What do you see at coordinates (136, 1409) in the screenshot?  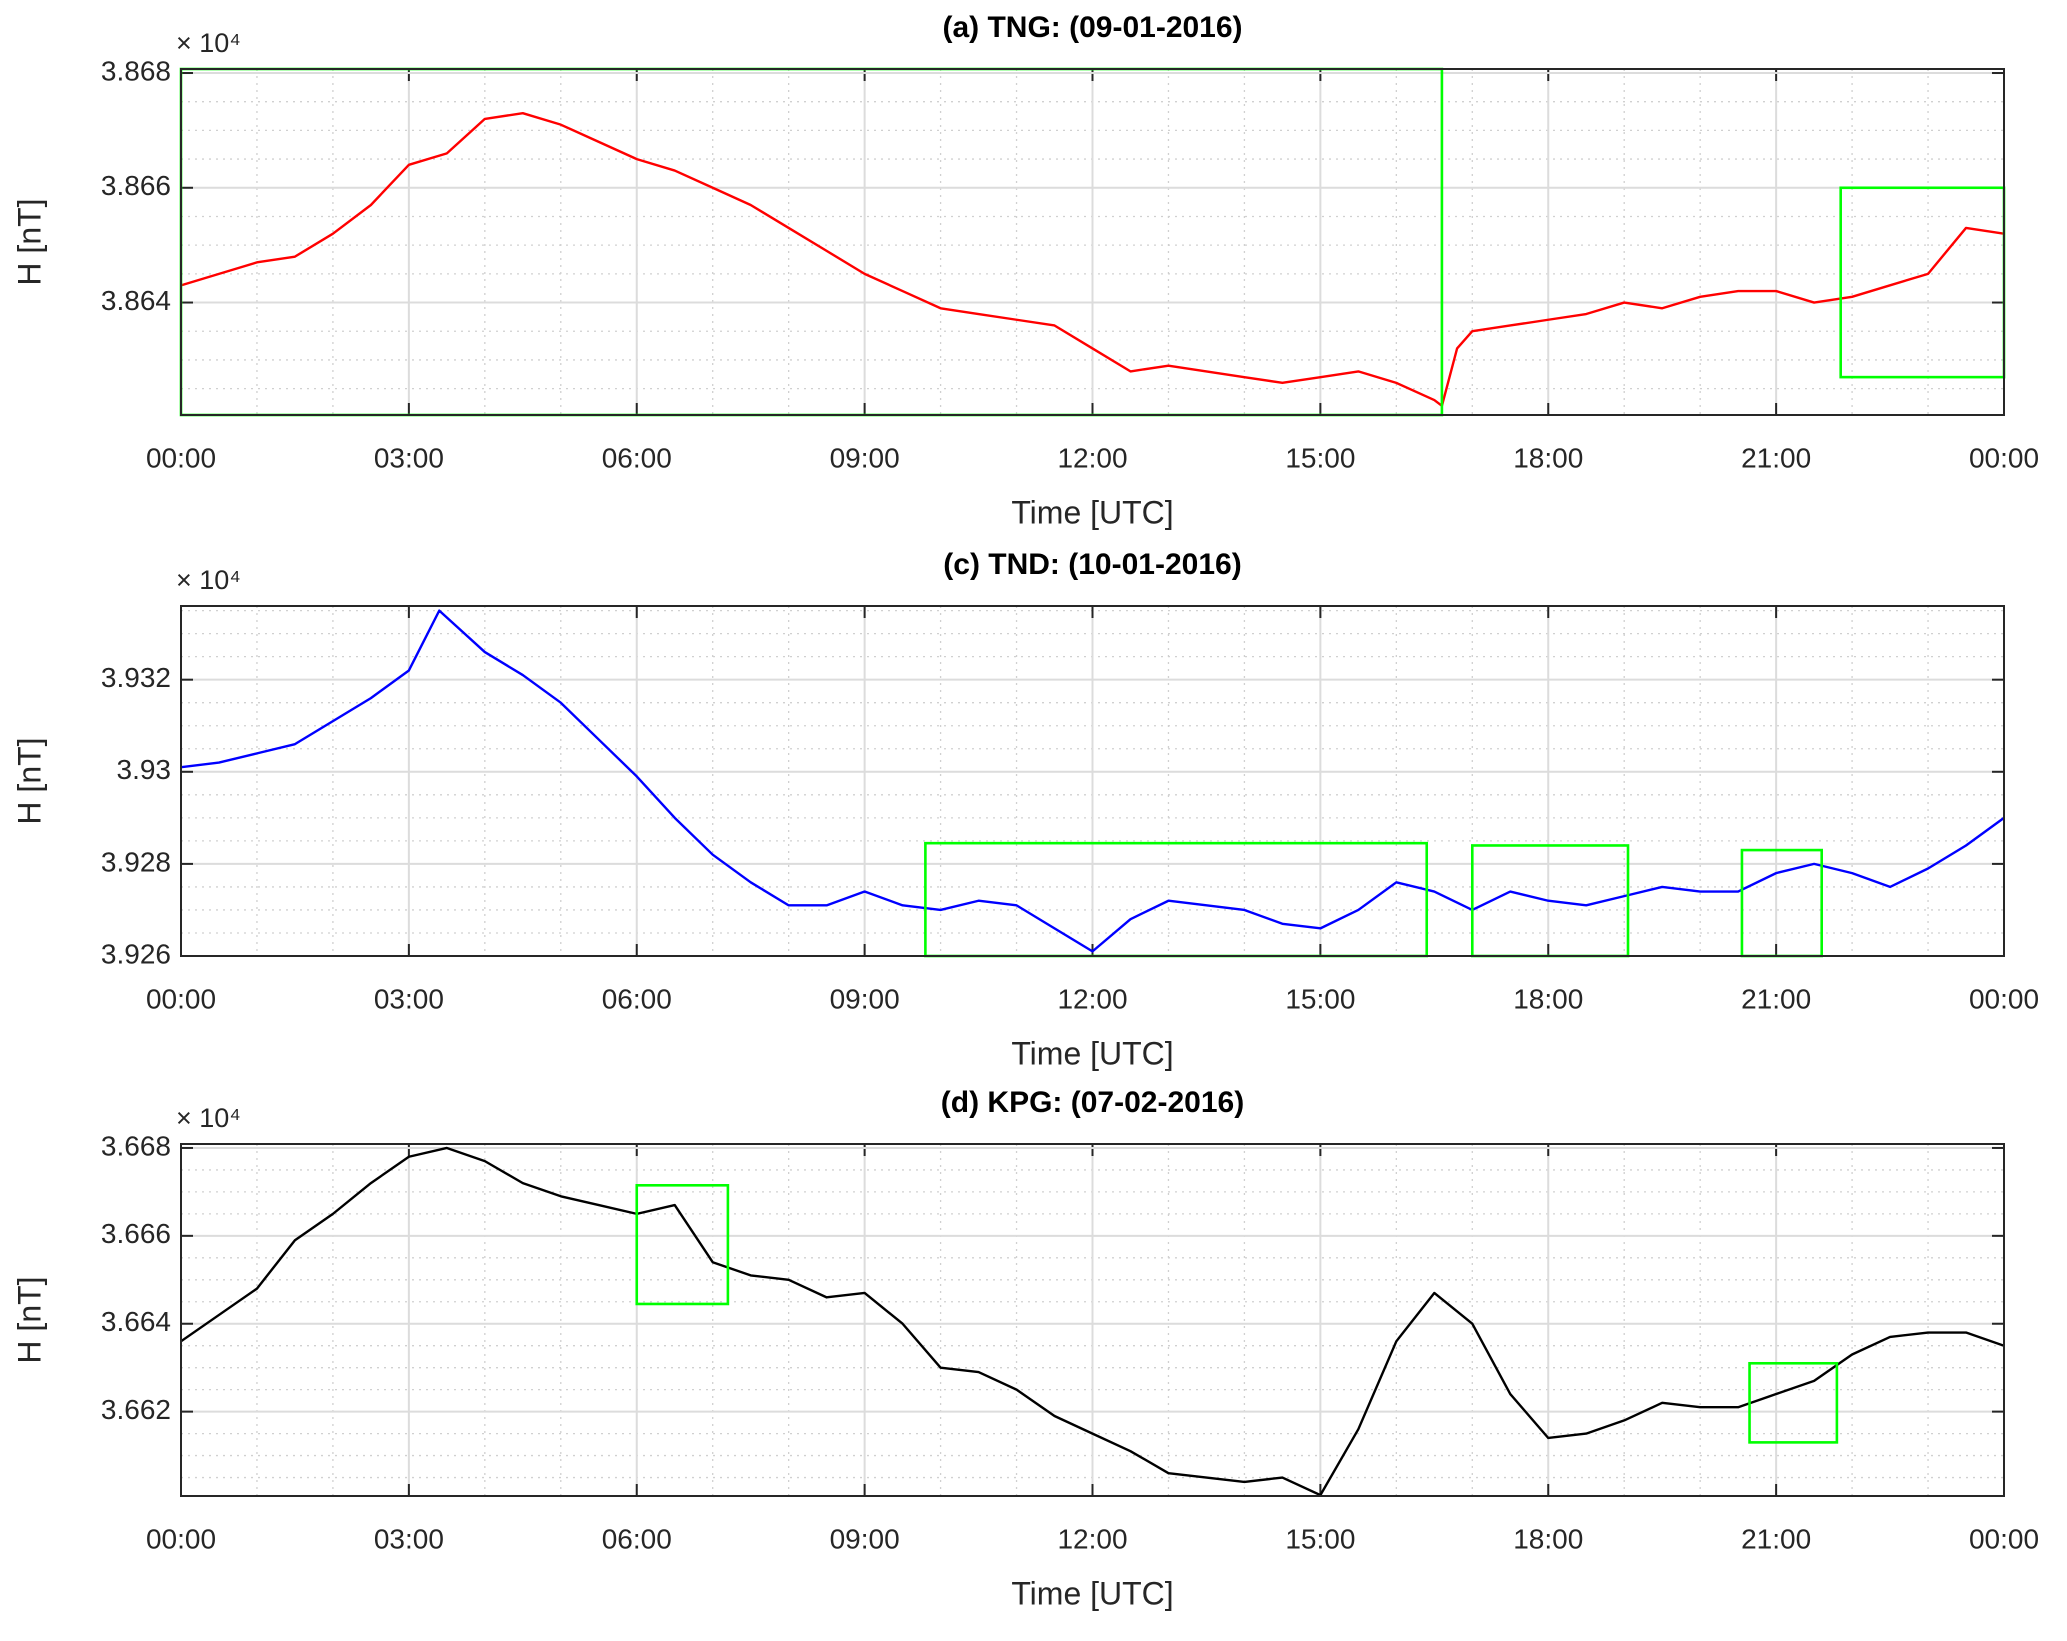 I see `y-tick-label: 3.662` at bounding box center [136, 1409].